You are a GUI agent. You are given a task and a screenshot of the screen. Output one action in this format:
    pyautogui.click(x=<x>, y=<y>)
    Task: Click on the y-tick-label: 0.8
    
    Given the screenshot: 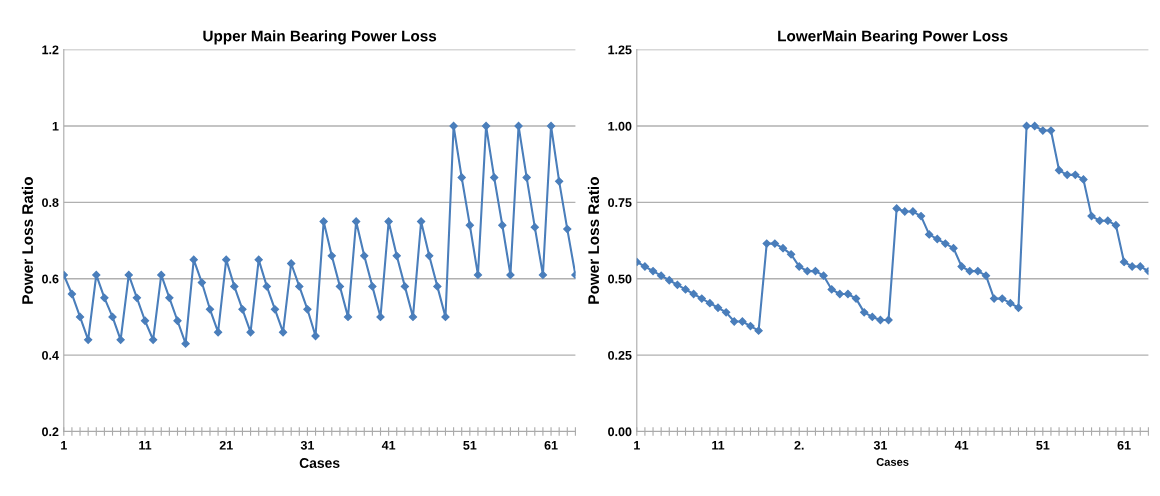 What is the action you would take?
    pyautogui.click(x=50, y=203)
    